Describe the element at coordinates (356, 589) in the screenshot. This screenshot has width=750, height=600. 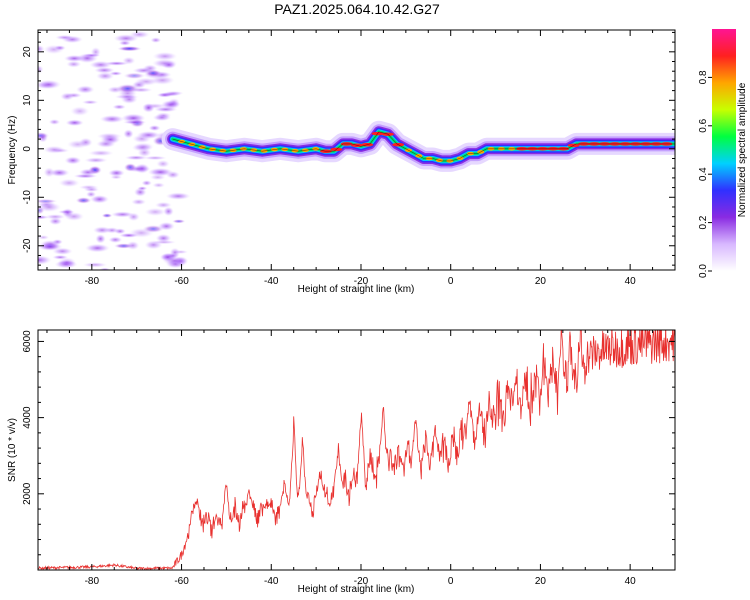
I see `snr-xlabel: Height of straight line (km)` at that location.